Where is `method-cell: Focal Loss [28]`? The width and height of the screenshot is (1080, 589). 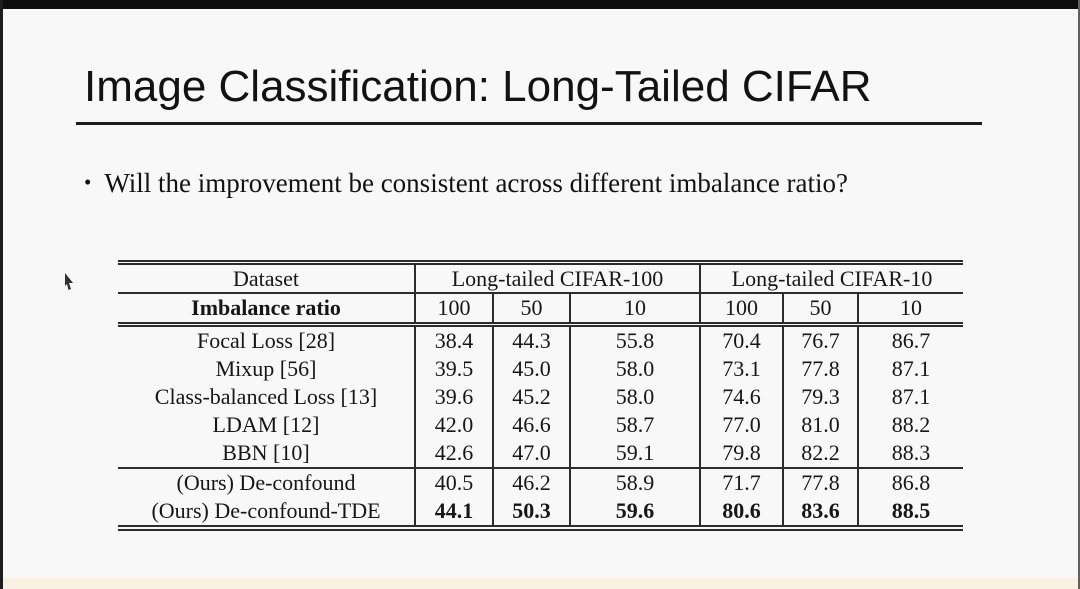 method-cell: Focal Loss [28] is located at coordinates (266, 340).